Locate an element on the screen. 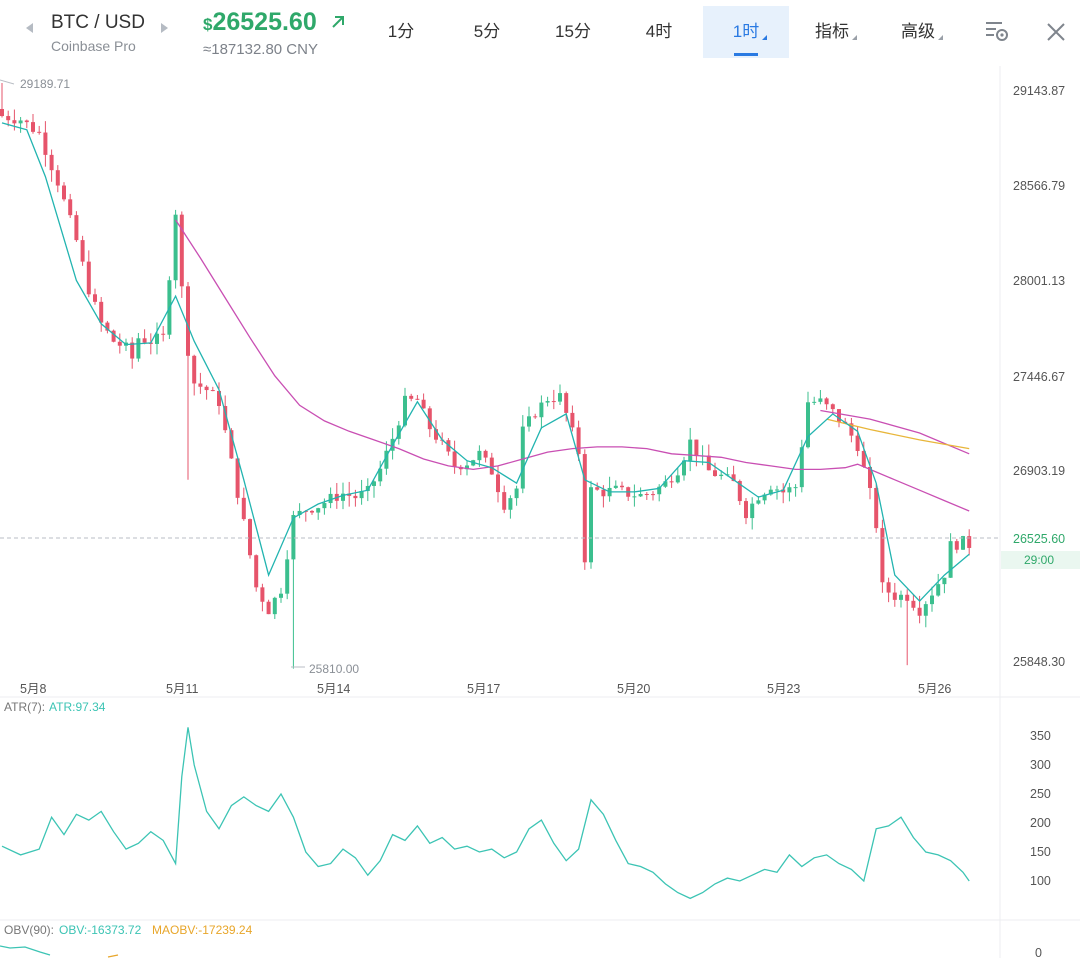  tab-advanced: 高级 is located at coordinates (918, 32).